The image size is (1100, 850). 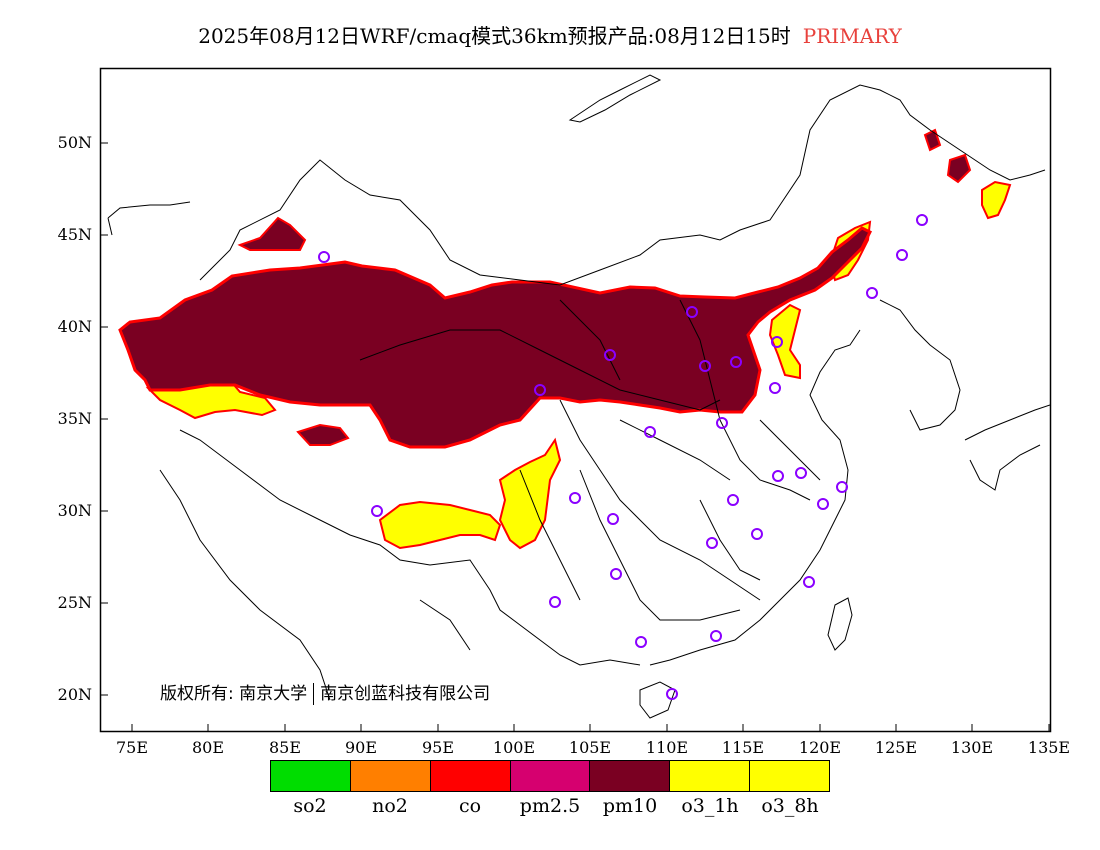 What do you see at coordinates (361, 747) in the screenshot?
I see `lon-label: 90E` at bounding box center [361, 747].